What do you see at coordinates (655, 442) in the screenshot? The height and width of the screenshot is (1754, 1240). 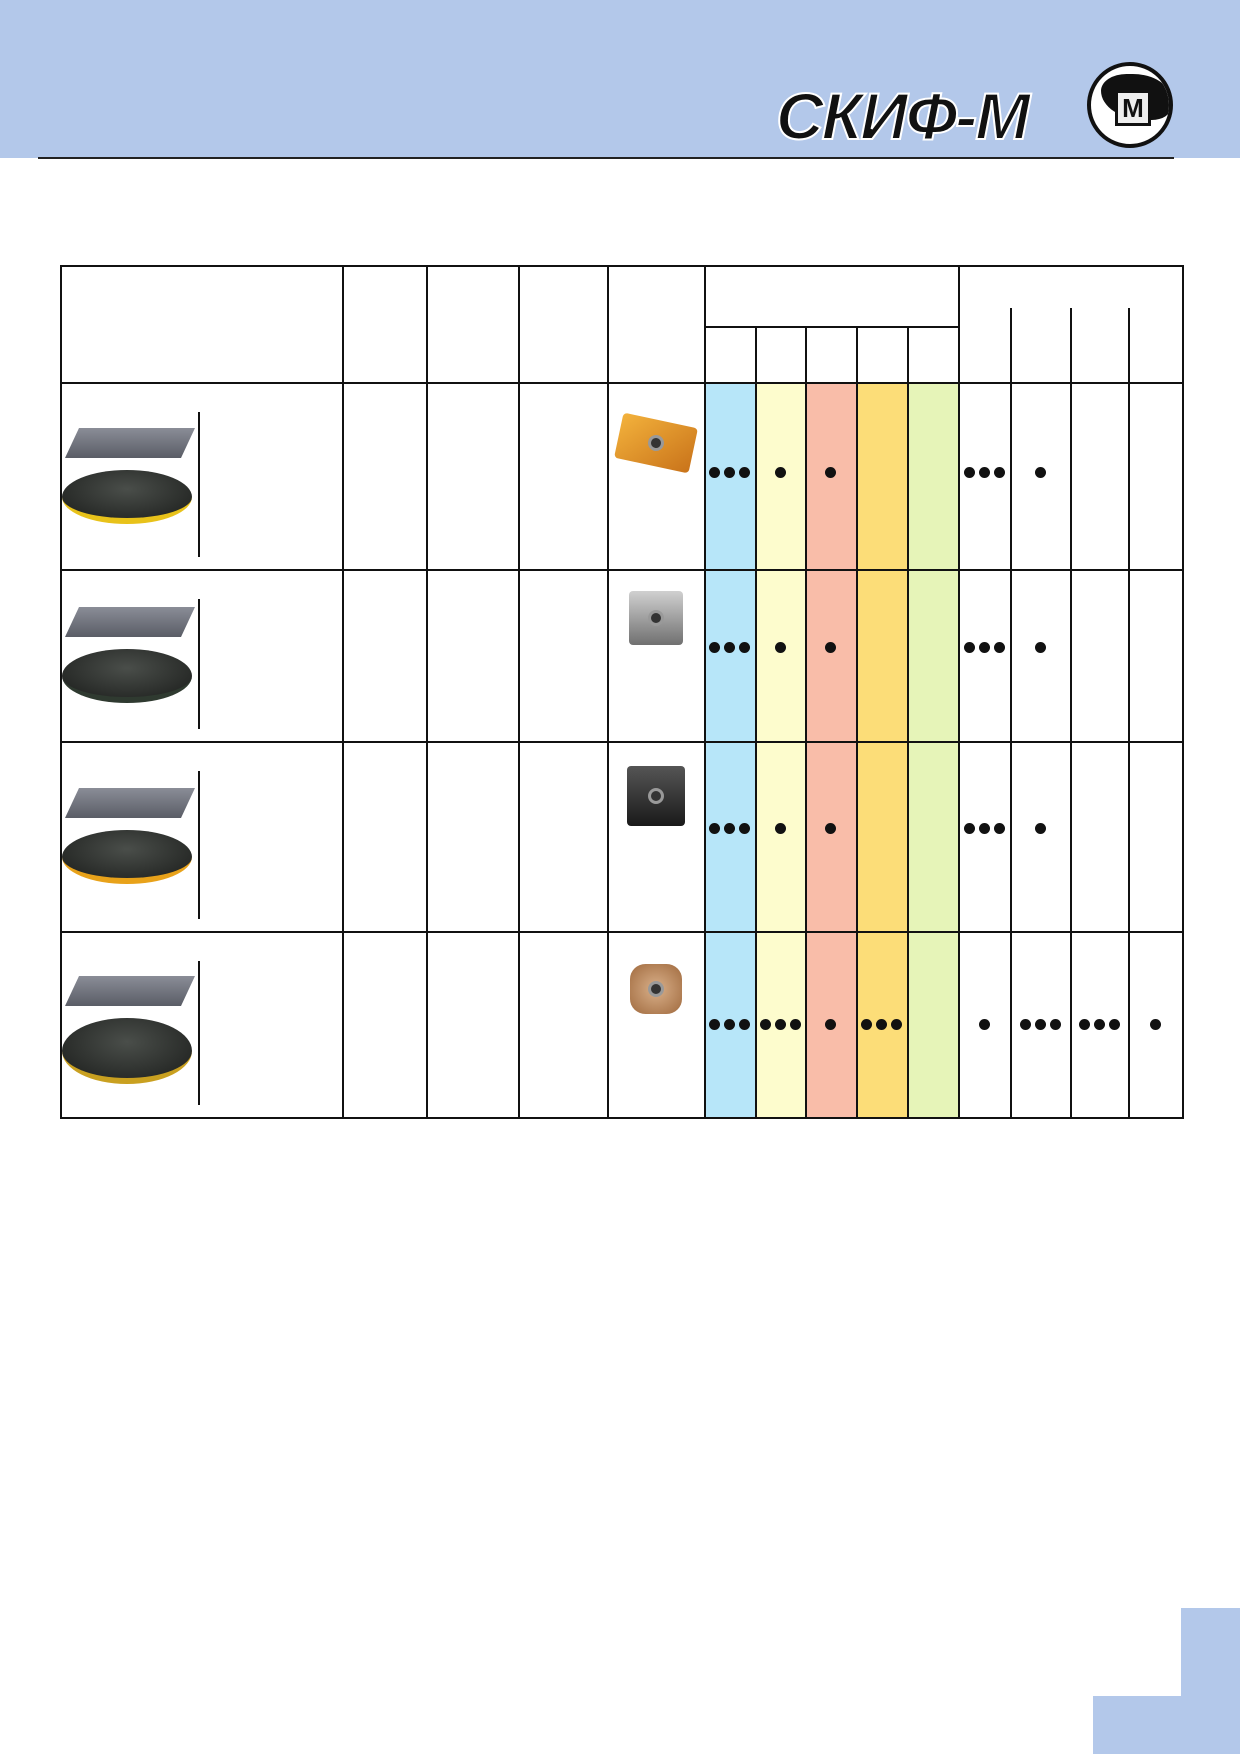 I see `orange-square-insert-image` at bounding box center [655, 442].